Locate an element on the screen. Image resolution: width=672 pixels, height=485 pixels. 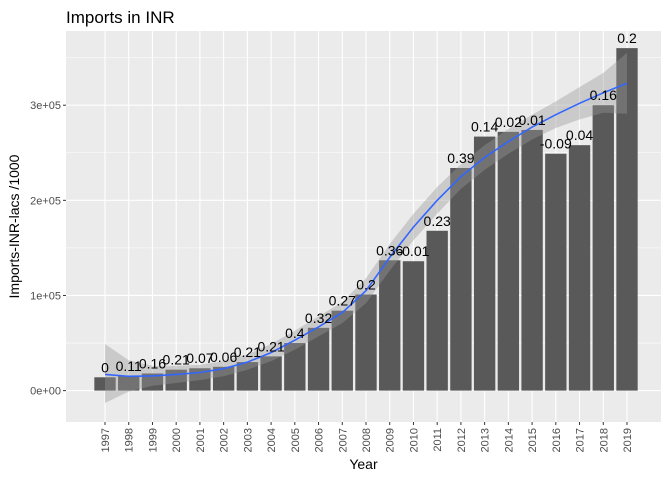
y-axis-title: Imports-INR-lacs /1000 is located at coordinates (14, 226).